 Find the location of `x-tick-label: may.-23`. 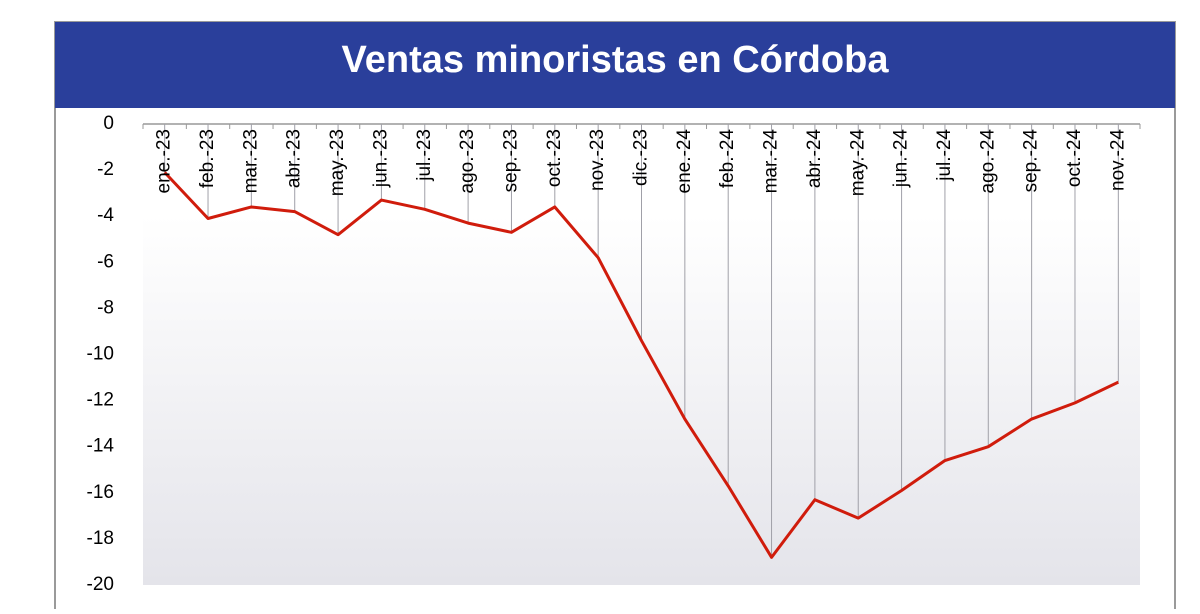

x-tick-label: may.-23 is located at coordinates (337, 162).